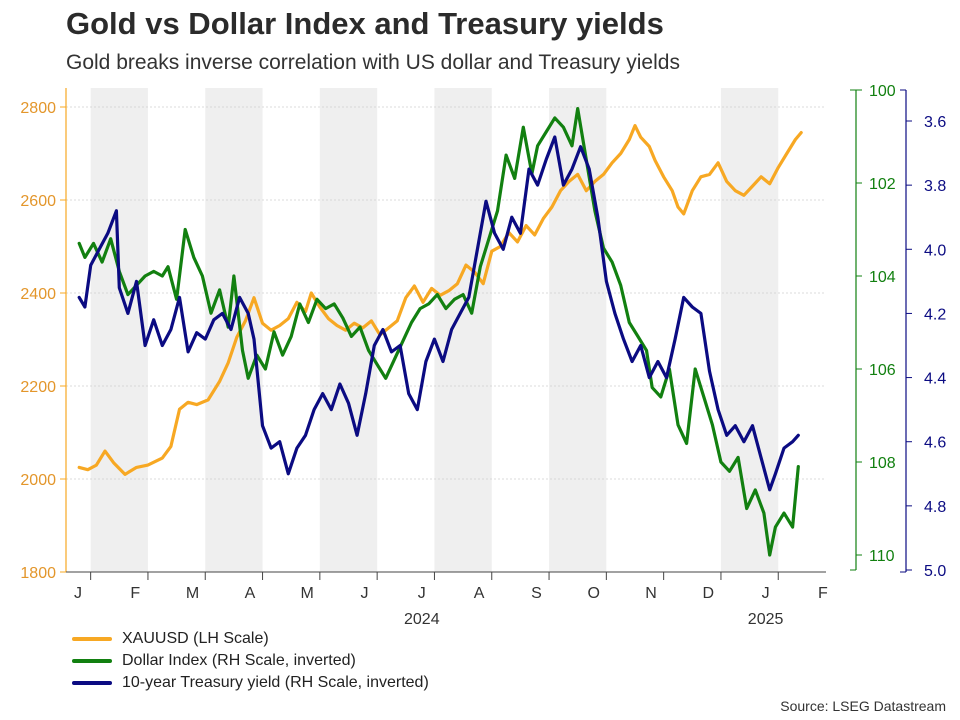 The image size is (960, 720). I want to click on chart-title: Gold vs Dollar Index and Treasury yields, so click(365, 23).